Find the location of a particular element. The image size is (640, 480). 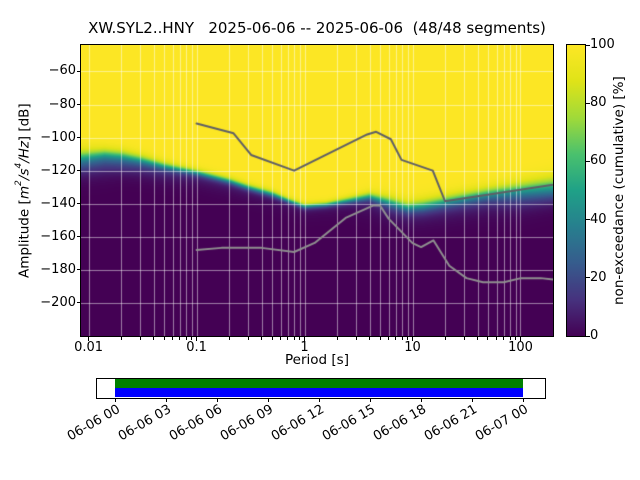

timeline-tick-label: 06-06 09 is located at coordinates (246, 423).